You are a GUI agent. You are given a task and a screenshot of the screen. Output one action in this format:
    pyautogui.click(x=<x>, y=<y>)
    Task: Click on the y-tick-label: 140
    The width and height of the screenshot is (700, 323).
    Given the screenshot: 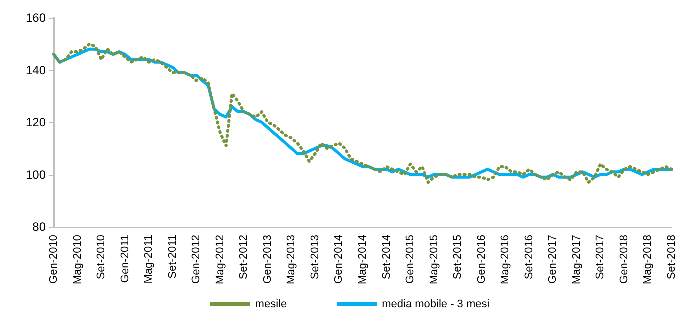 What is the action you would take?
    pyautogui.click(x=36, y=70)
    